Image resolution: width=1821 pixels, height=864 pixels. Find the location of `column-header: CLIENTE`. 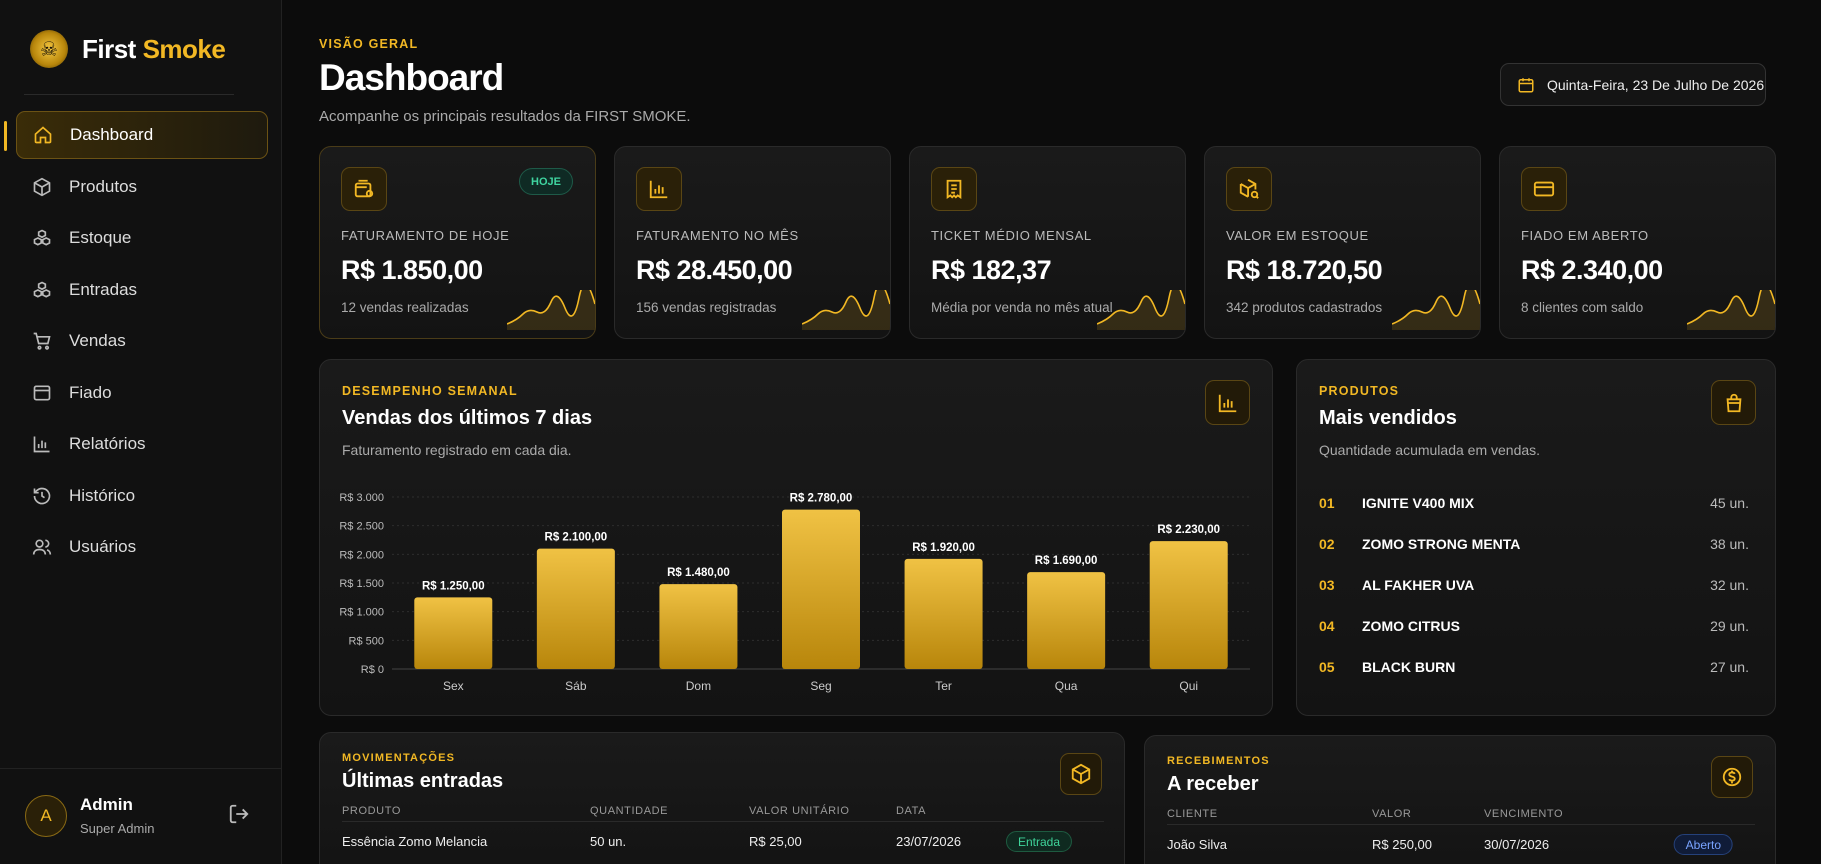

column-header: CLIENTE is located at coordinates (1192, 814).